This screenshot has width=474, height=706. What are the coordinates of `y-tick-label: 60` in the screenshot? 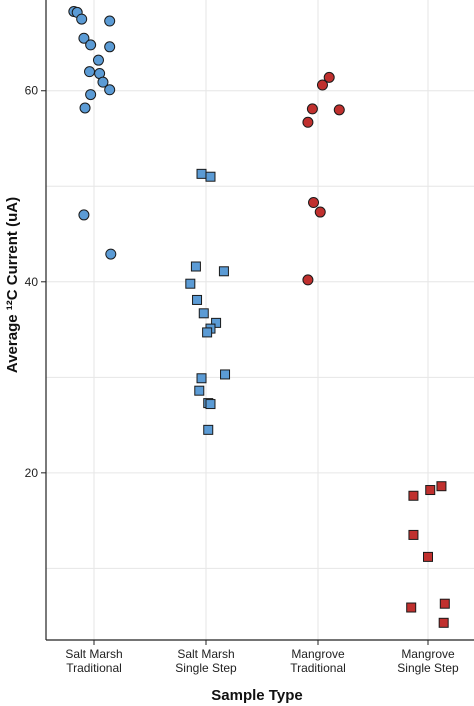 It's located at (32, 91).